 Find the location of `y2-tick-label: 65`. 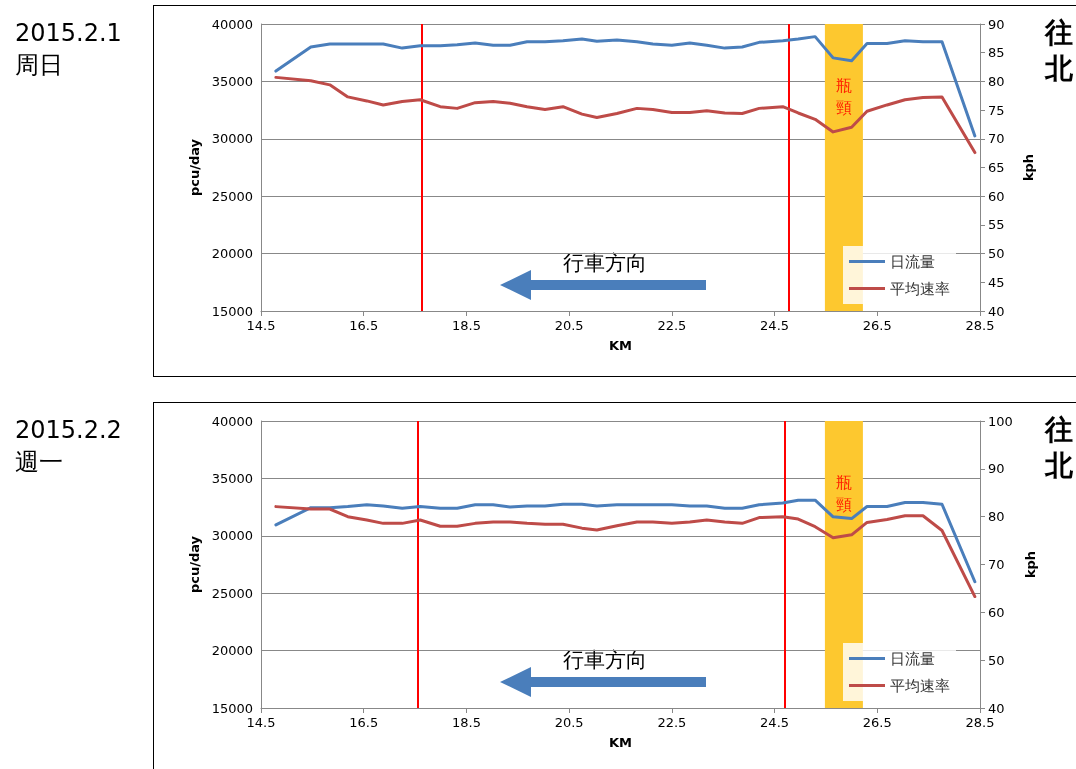

y2-tick-label: 65 is located at coordinates (996, 167).